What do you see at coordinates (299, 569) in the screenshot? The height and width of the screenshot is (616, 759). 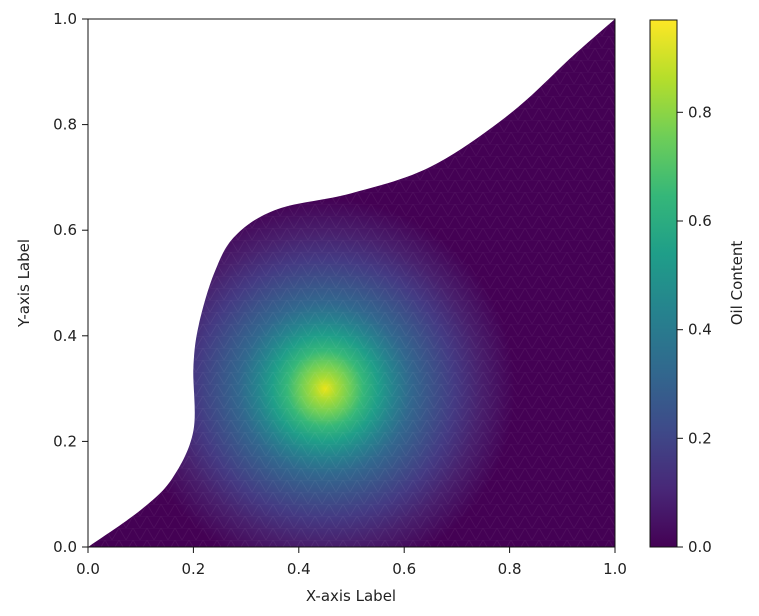 I see `x-tick-label: 0.4` at bounding box center [299, 569].